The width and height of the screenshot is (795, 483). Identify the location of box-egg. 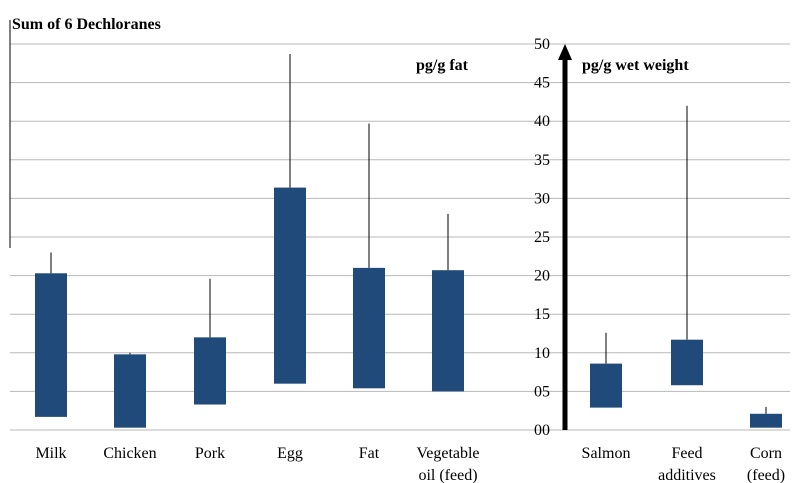
(290, 285).